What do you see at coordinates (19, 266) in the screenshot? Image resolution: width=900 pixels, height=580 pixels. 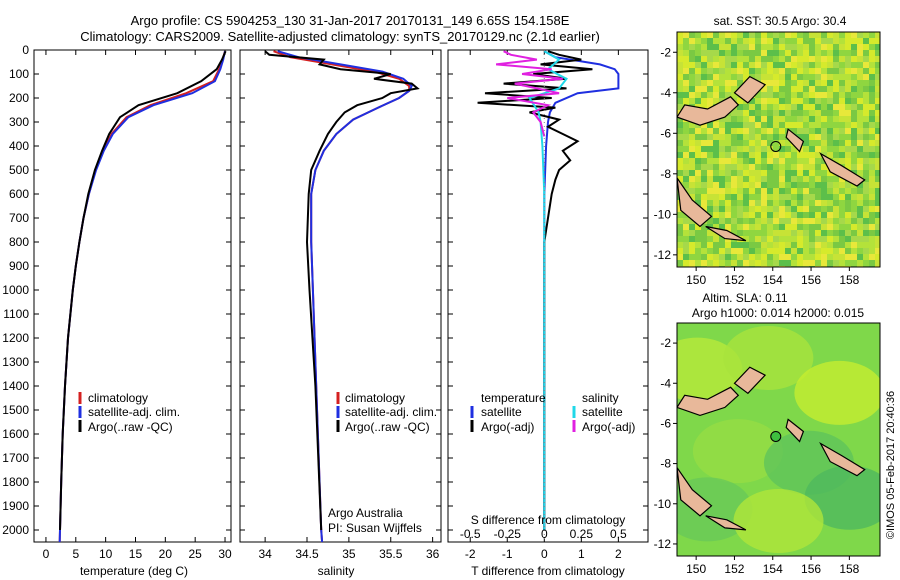 I see `depth-tick-label: 900` at bounding box center [19, 266].